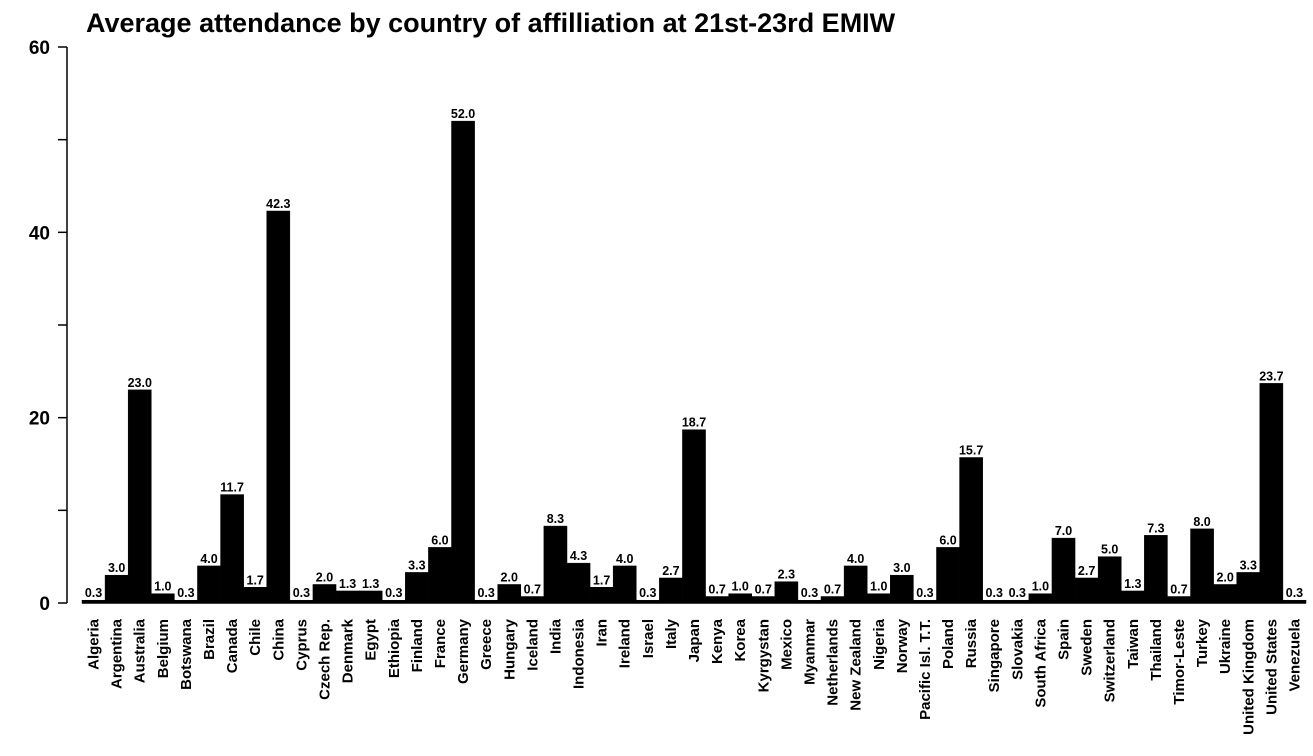 The image size is (1313, 756). Describe the element at coordinates (39, 419) in the screenshot. I see `y-tick-label: 20` at that location.